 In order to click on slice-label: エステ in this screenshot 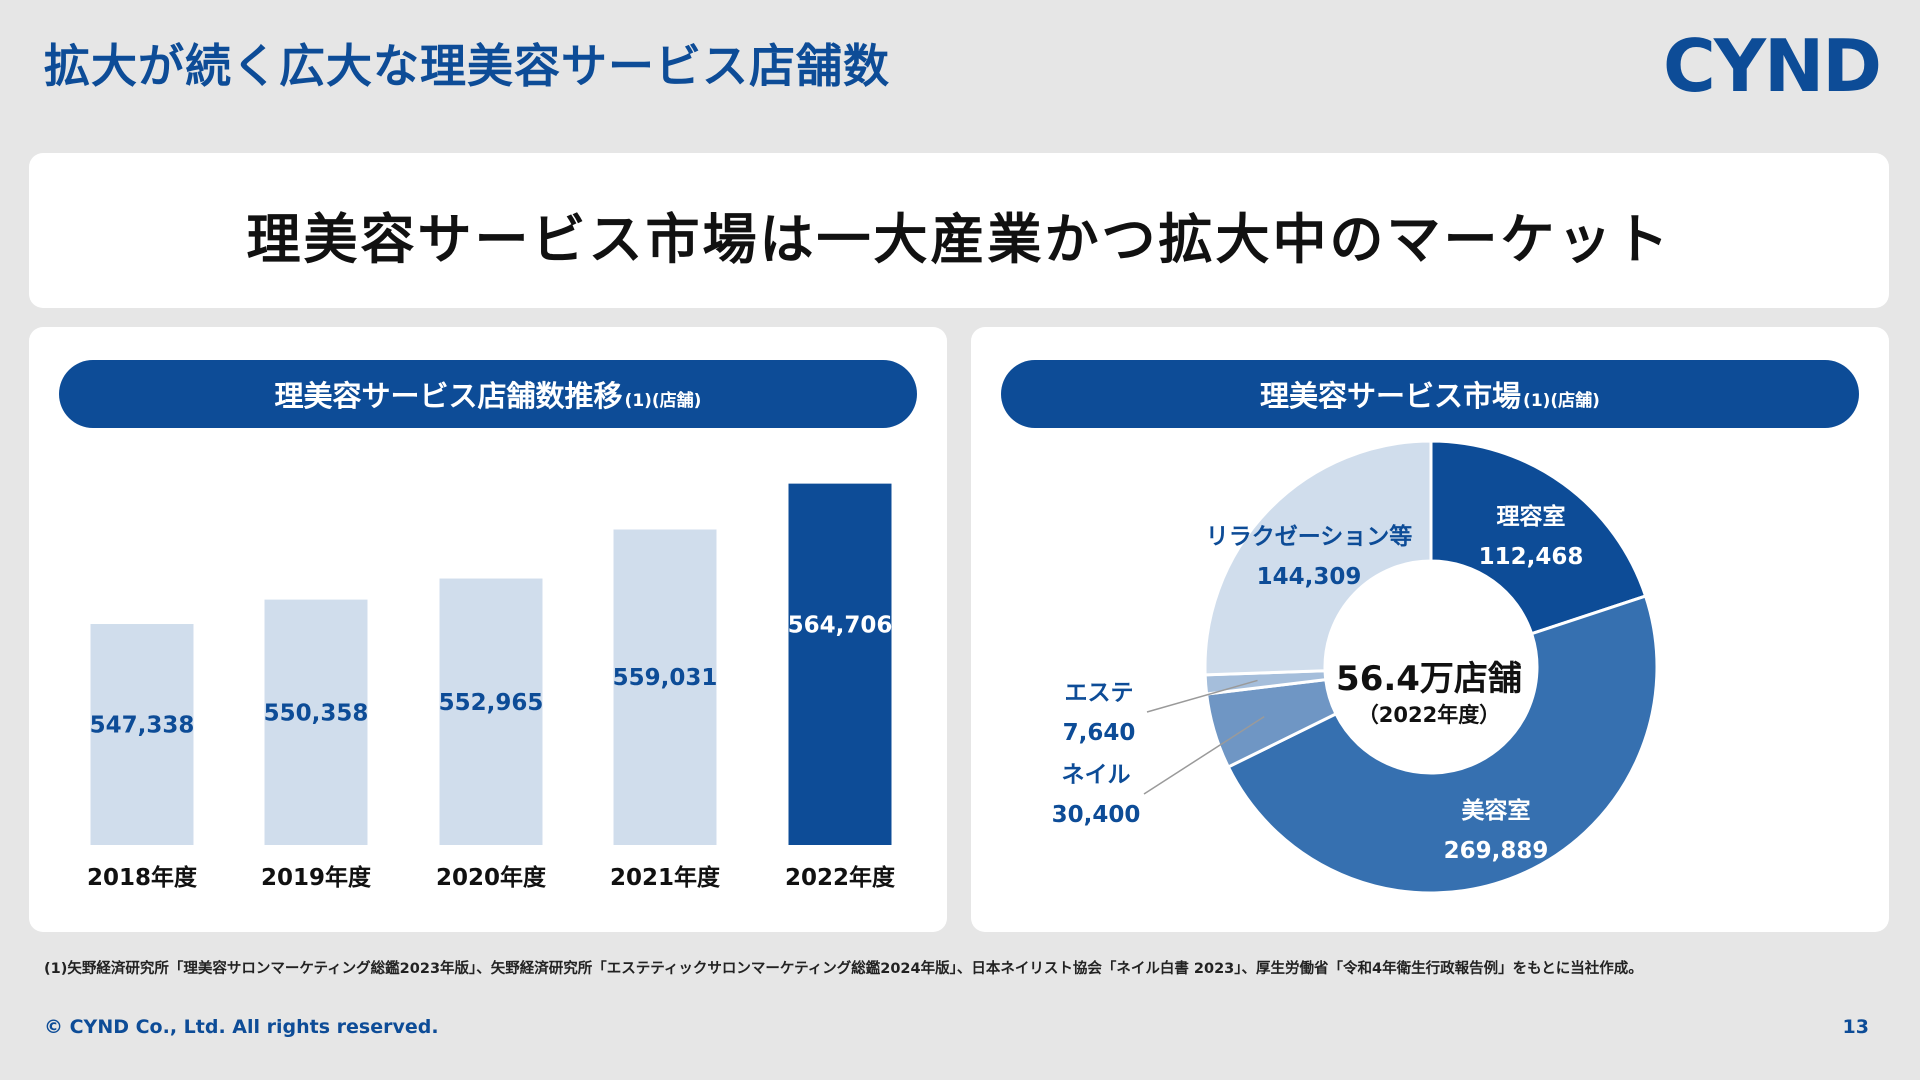, I will do `click(1099, 693)`.